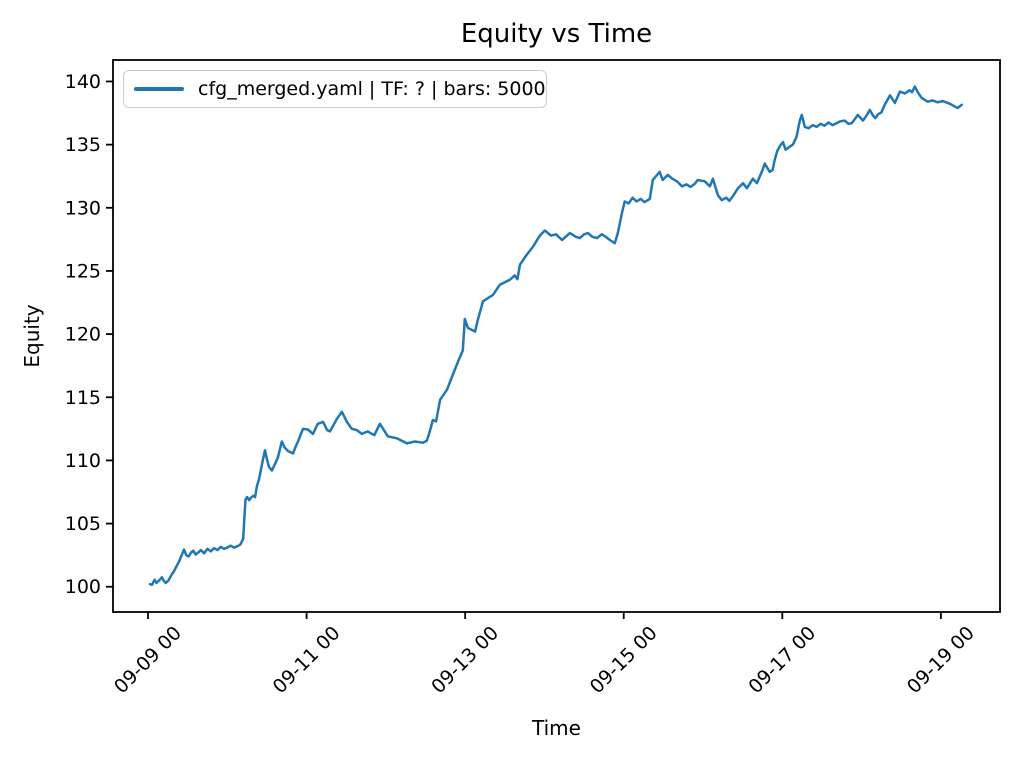  I want to click on chart-title: Equity vs Time, so click(556, 34).